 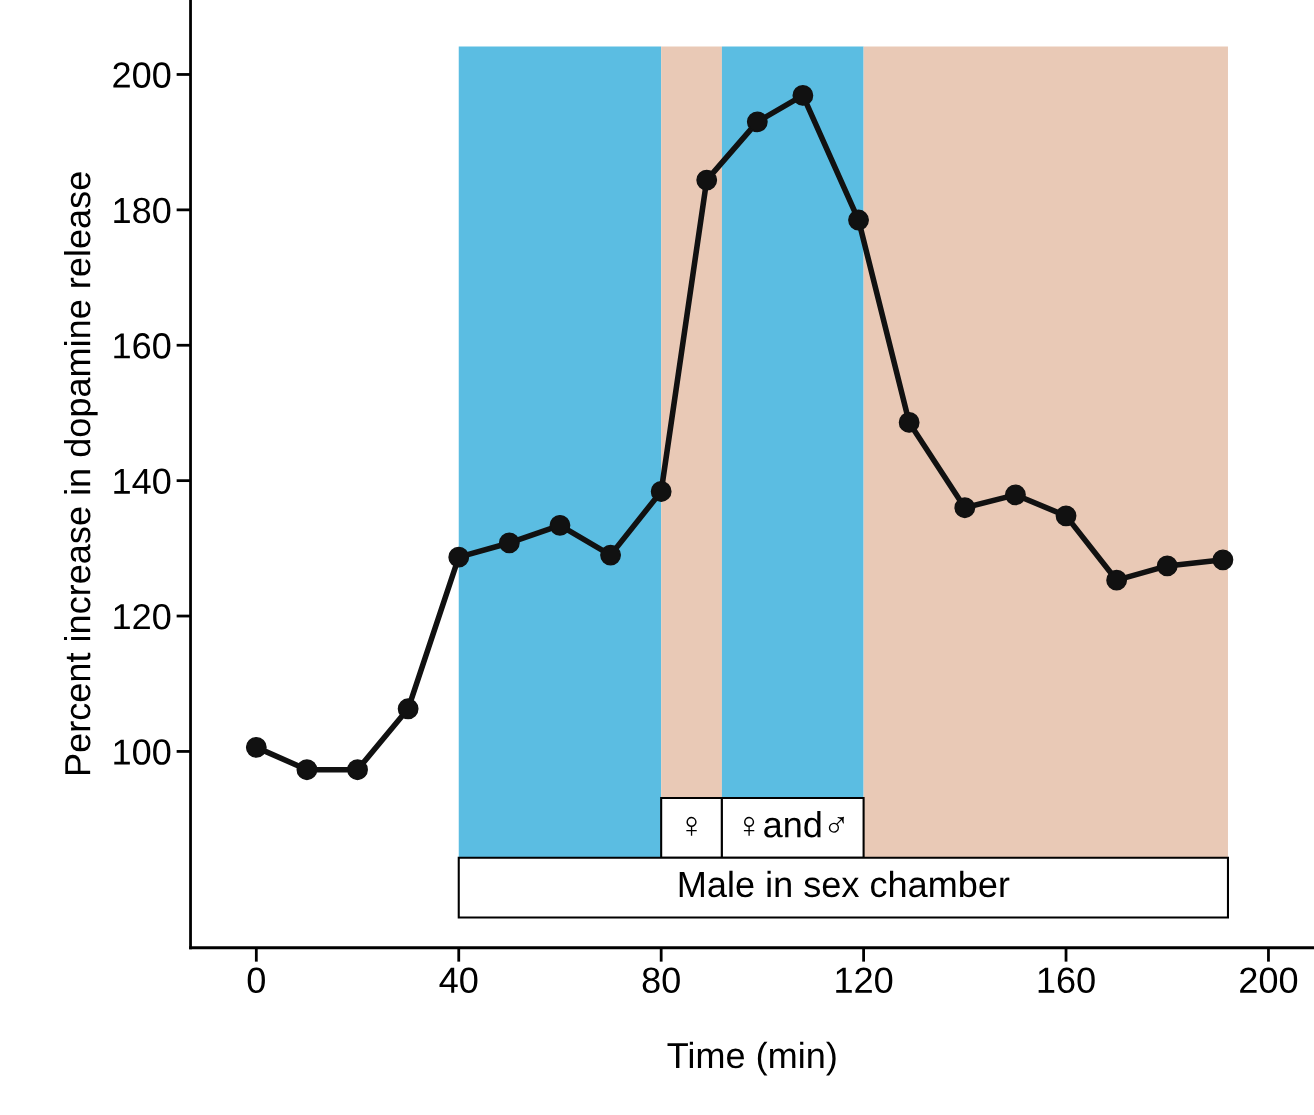 I want to click on x-tick-label: 40, so click(x=458, y=980).